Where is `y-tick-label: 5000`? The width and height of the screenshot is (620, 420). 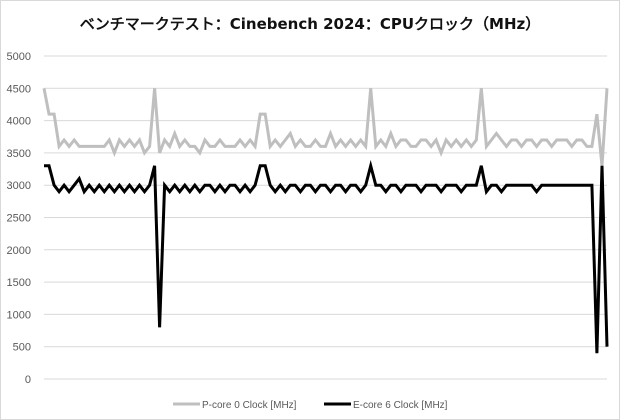
y-tick-label: 5000 is located at coordinates (19, 57).